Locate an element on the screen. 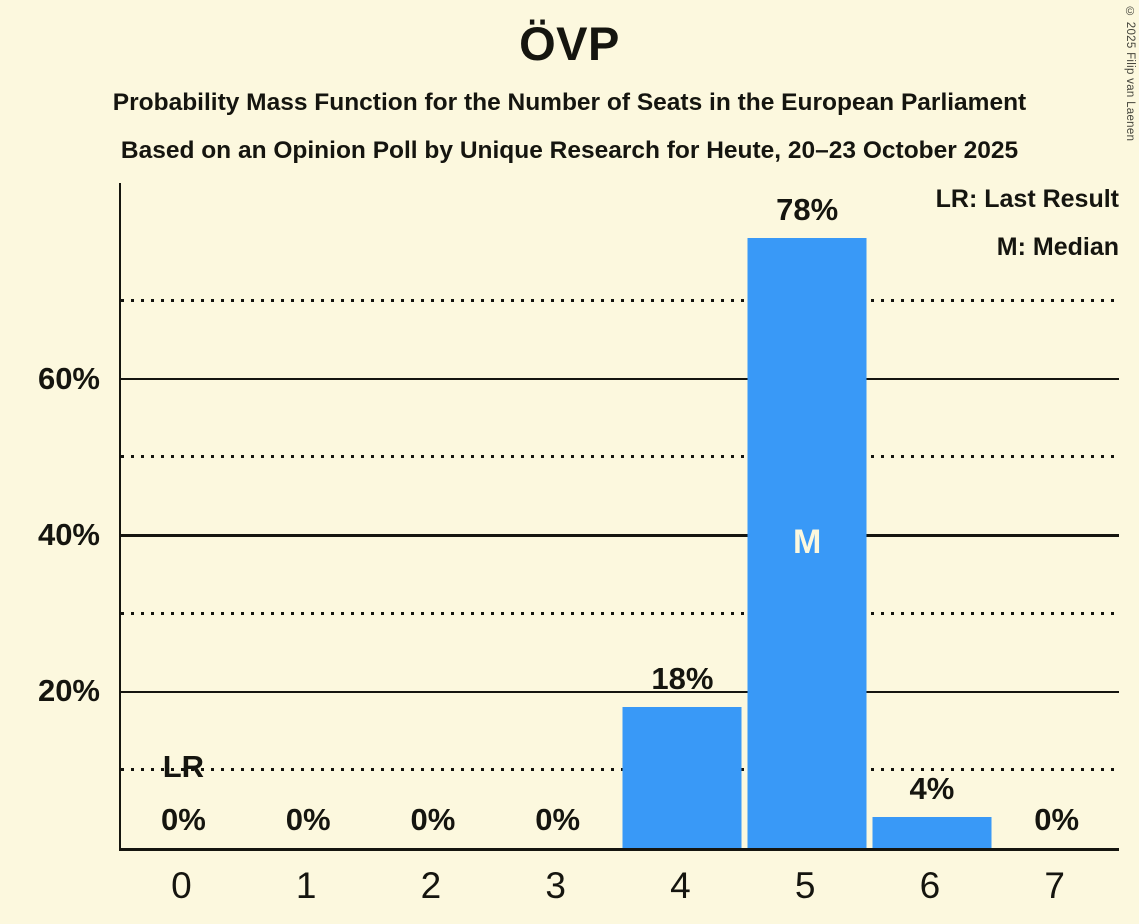 The width and height of the screenshot is (1139, 924). y-axis-tick-60: 60% is located at coordinates (68, 378).